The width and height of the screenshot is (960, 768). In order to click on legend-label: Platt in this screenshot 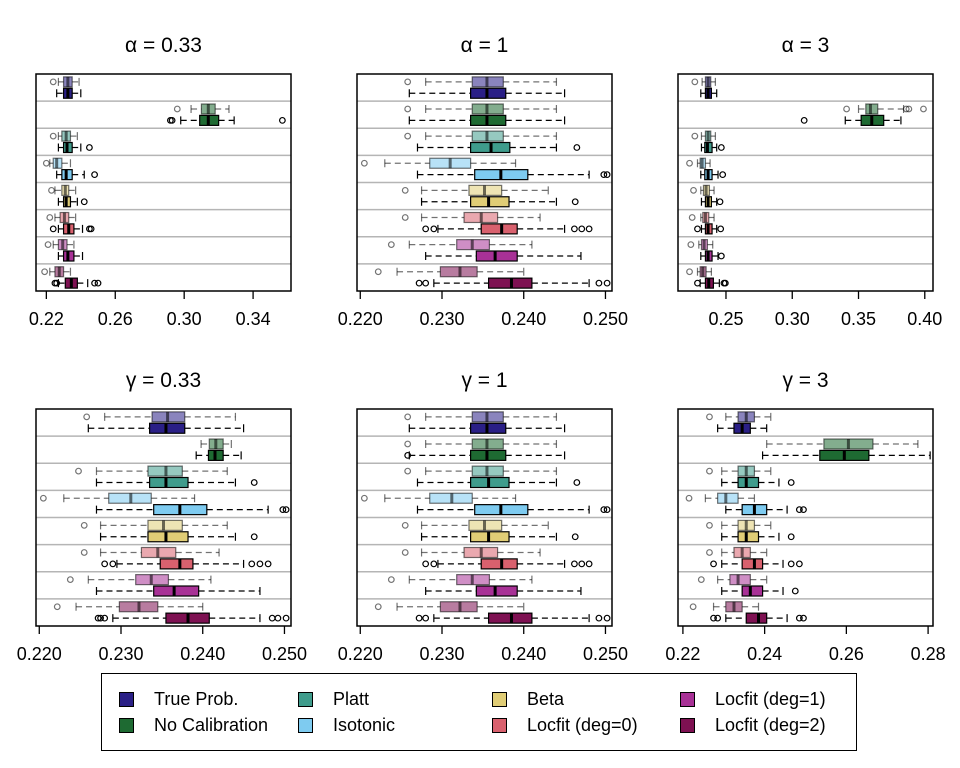, I will do `click(351, 698)`.